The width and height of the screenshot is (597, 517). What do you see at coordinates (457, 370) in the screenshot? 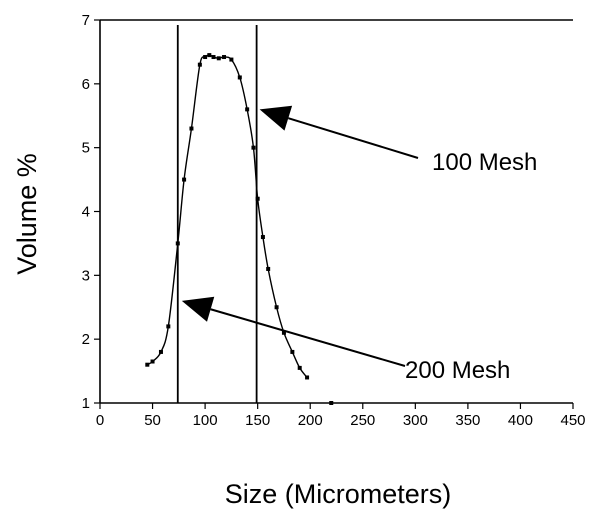
I see `annotation-label: 200 Mesh` at bounding box center [457, 370].